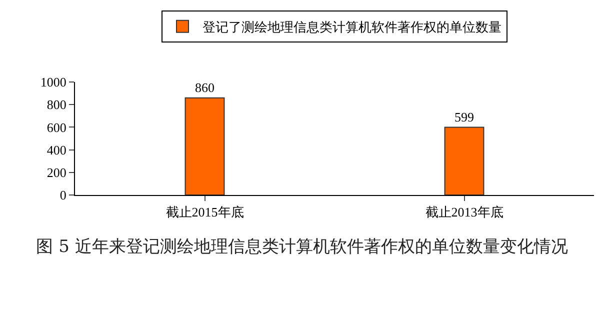 The image size is (604, 320). Describe the element at coordinates (56, 127) in the screenshot. I see `y-tick-label: 600` at that location.